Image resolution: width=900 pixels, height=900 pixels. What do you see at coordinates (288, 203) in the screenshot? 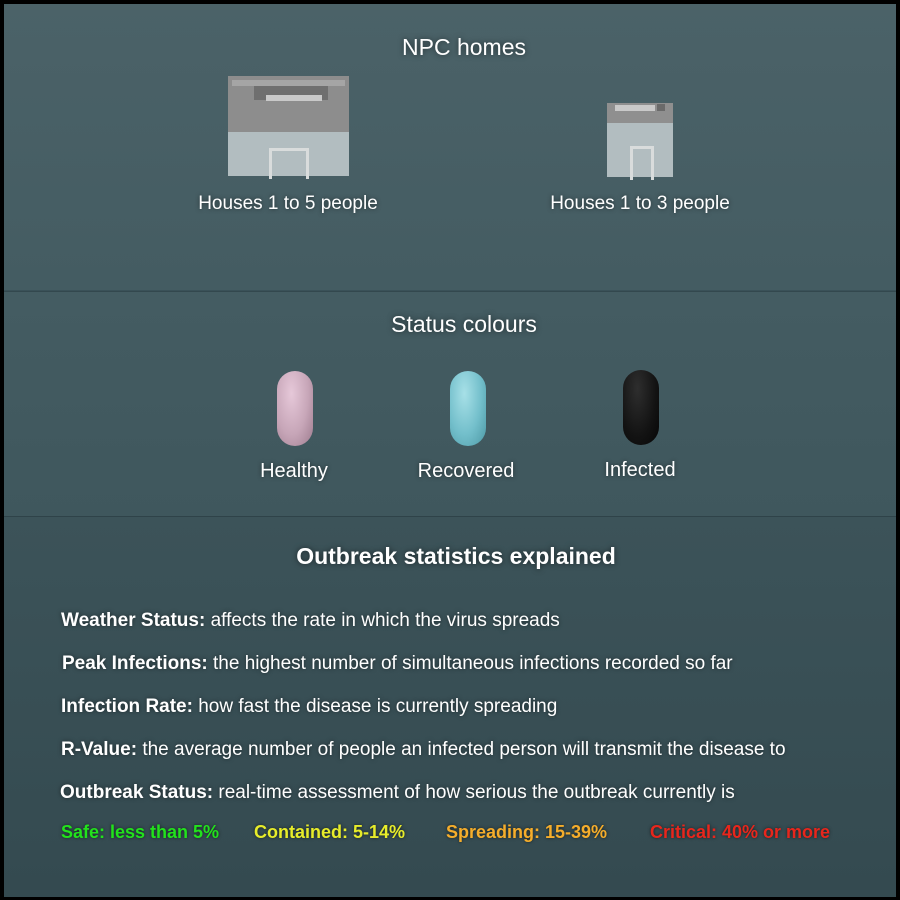
I see `large-house-caption: Houses 1 to 5 people` at bounding box center [288, 203].